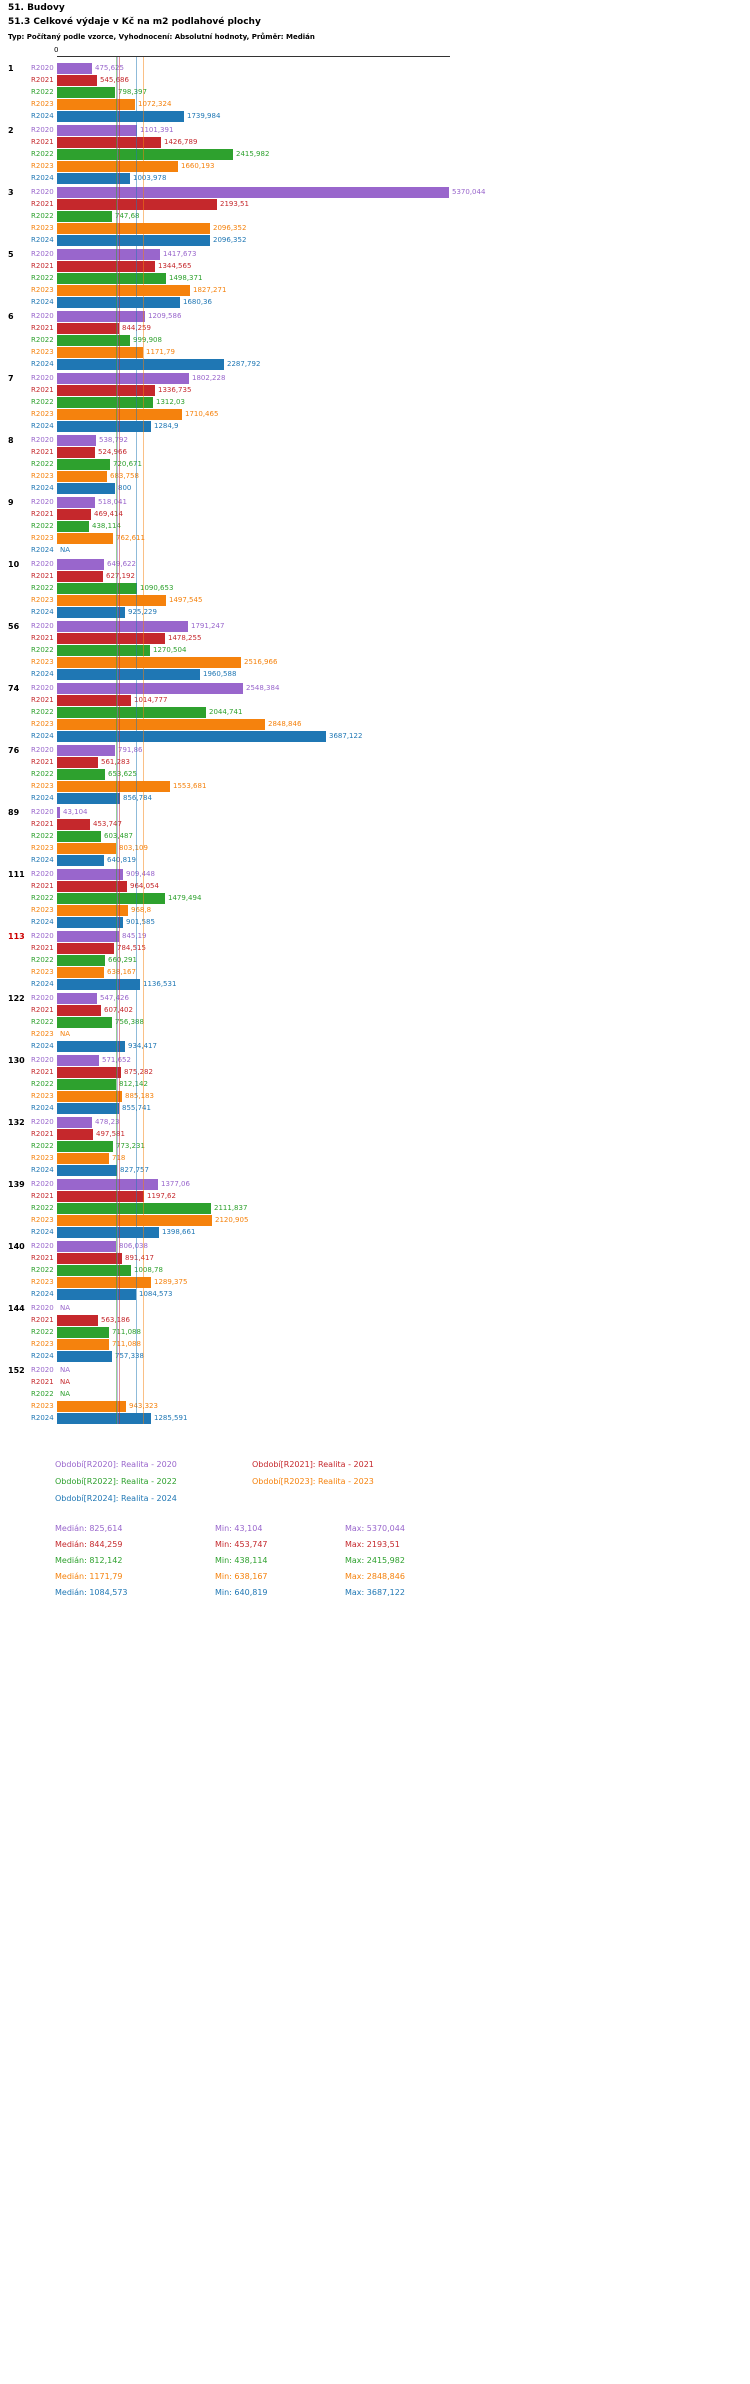 This screenshot has height=2384, width=750. Describe the element at coordinates (139, 1257) in the screenshot. I see `bar-value-label: 891,417` at that location.